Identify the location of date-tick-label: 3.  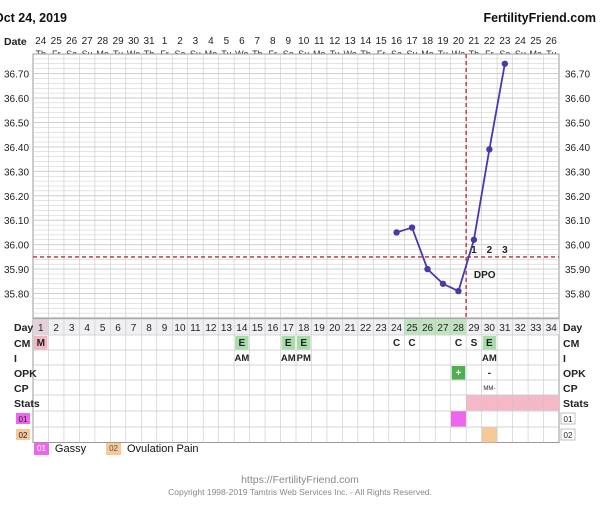
(196, 41).